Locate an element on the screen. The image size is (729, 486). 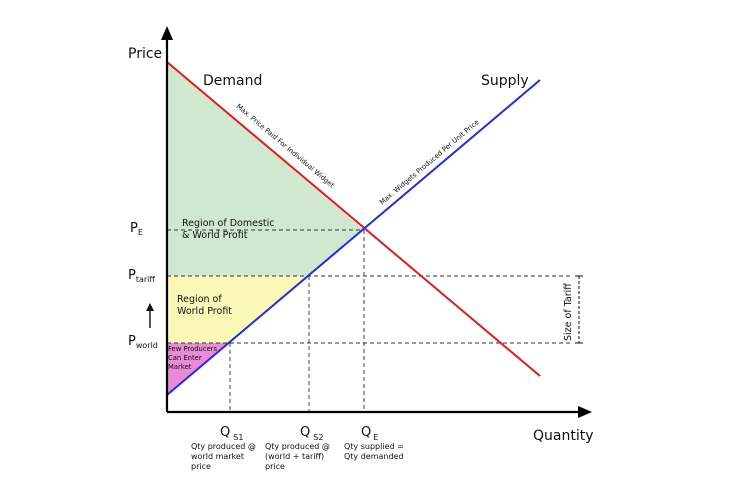
region-few-producers-label: Few Producers Can Enter Market is located at coordinates (193, 358).